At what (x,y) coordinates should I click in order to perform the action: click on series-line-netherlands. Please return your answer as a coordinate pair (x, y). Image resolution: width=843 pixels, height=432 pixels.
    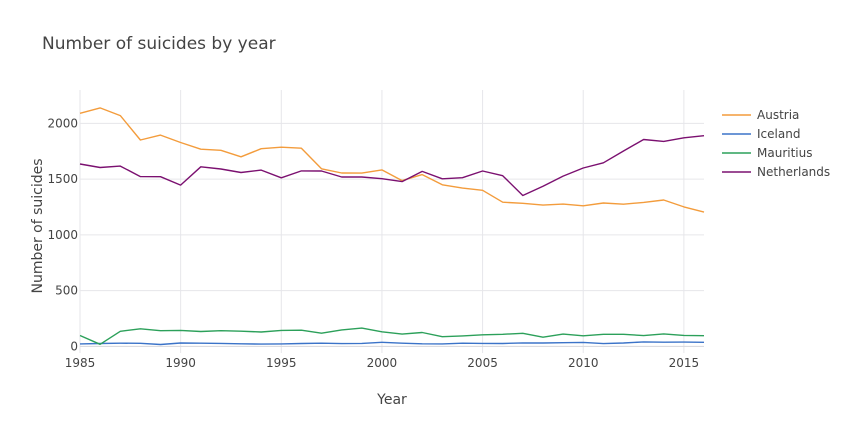
    Looking at the image, I should click on (392, 166).